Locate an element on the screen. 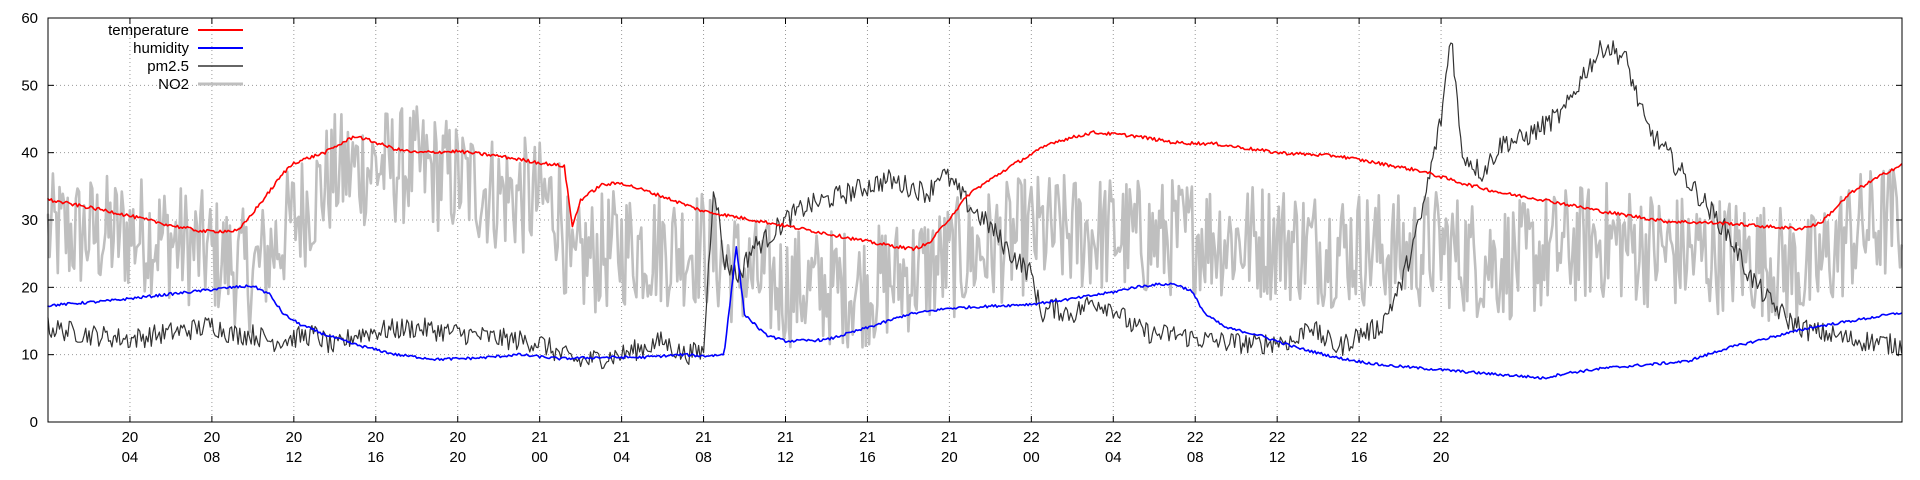 This screenshot has height=480, width=1920. y-tick-label: 60 is located at coordinates (29, 18).